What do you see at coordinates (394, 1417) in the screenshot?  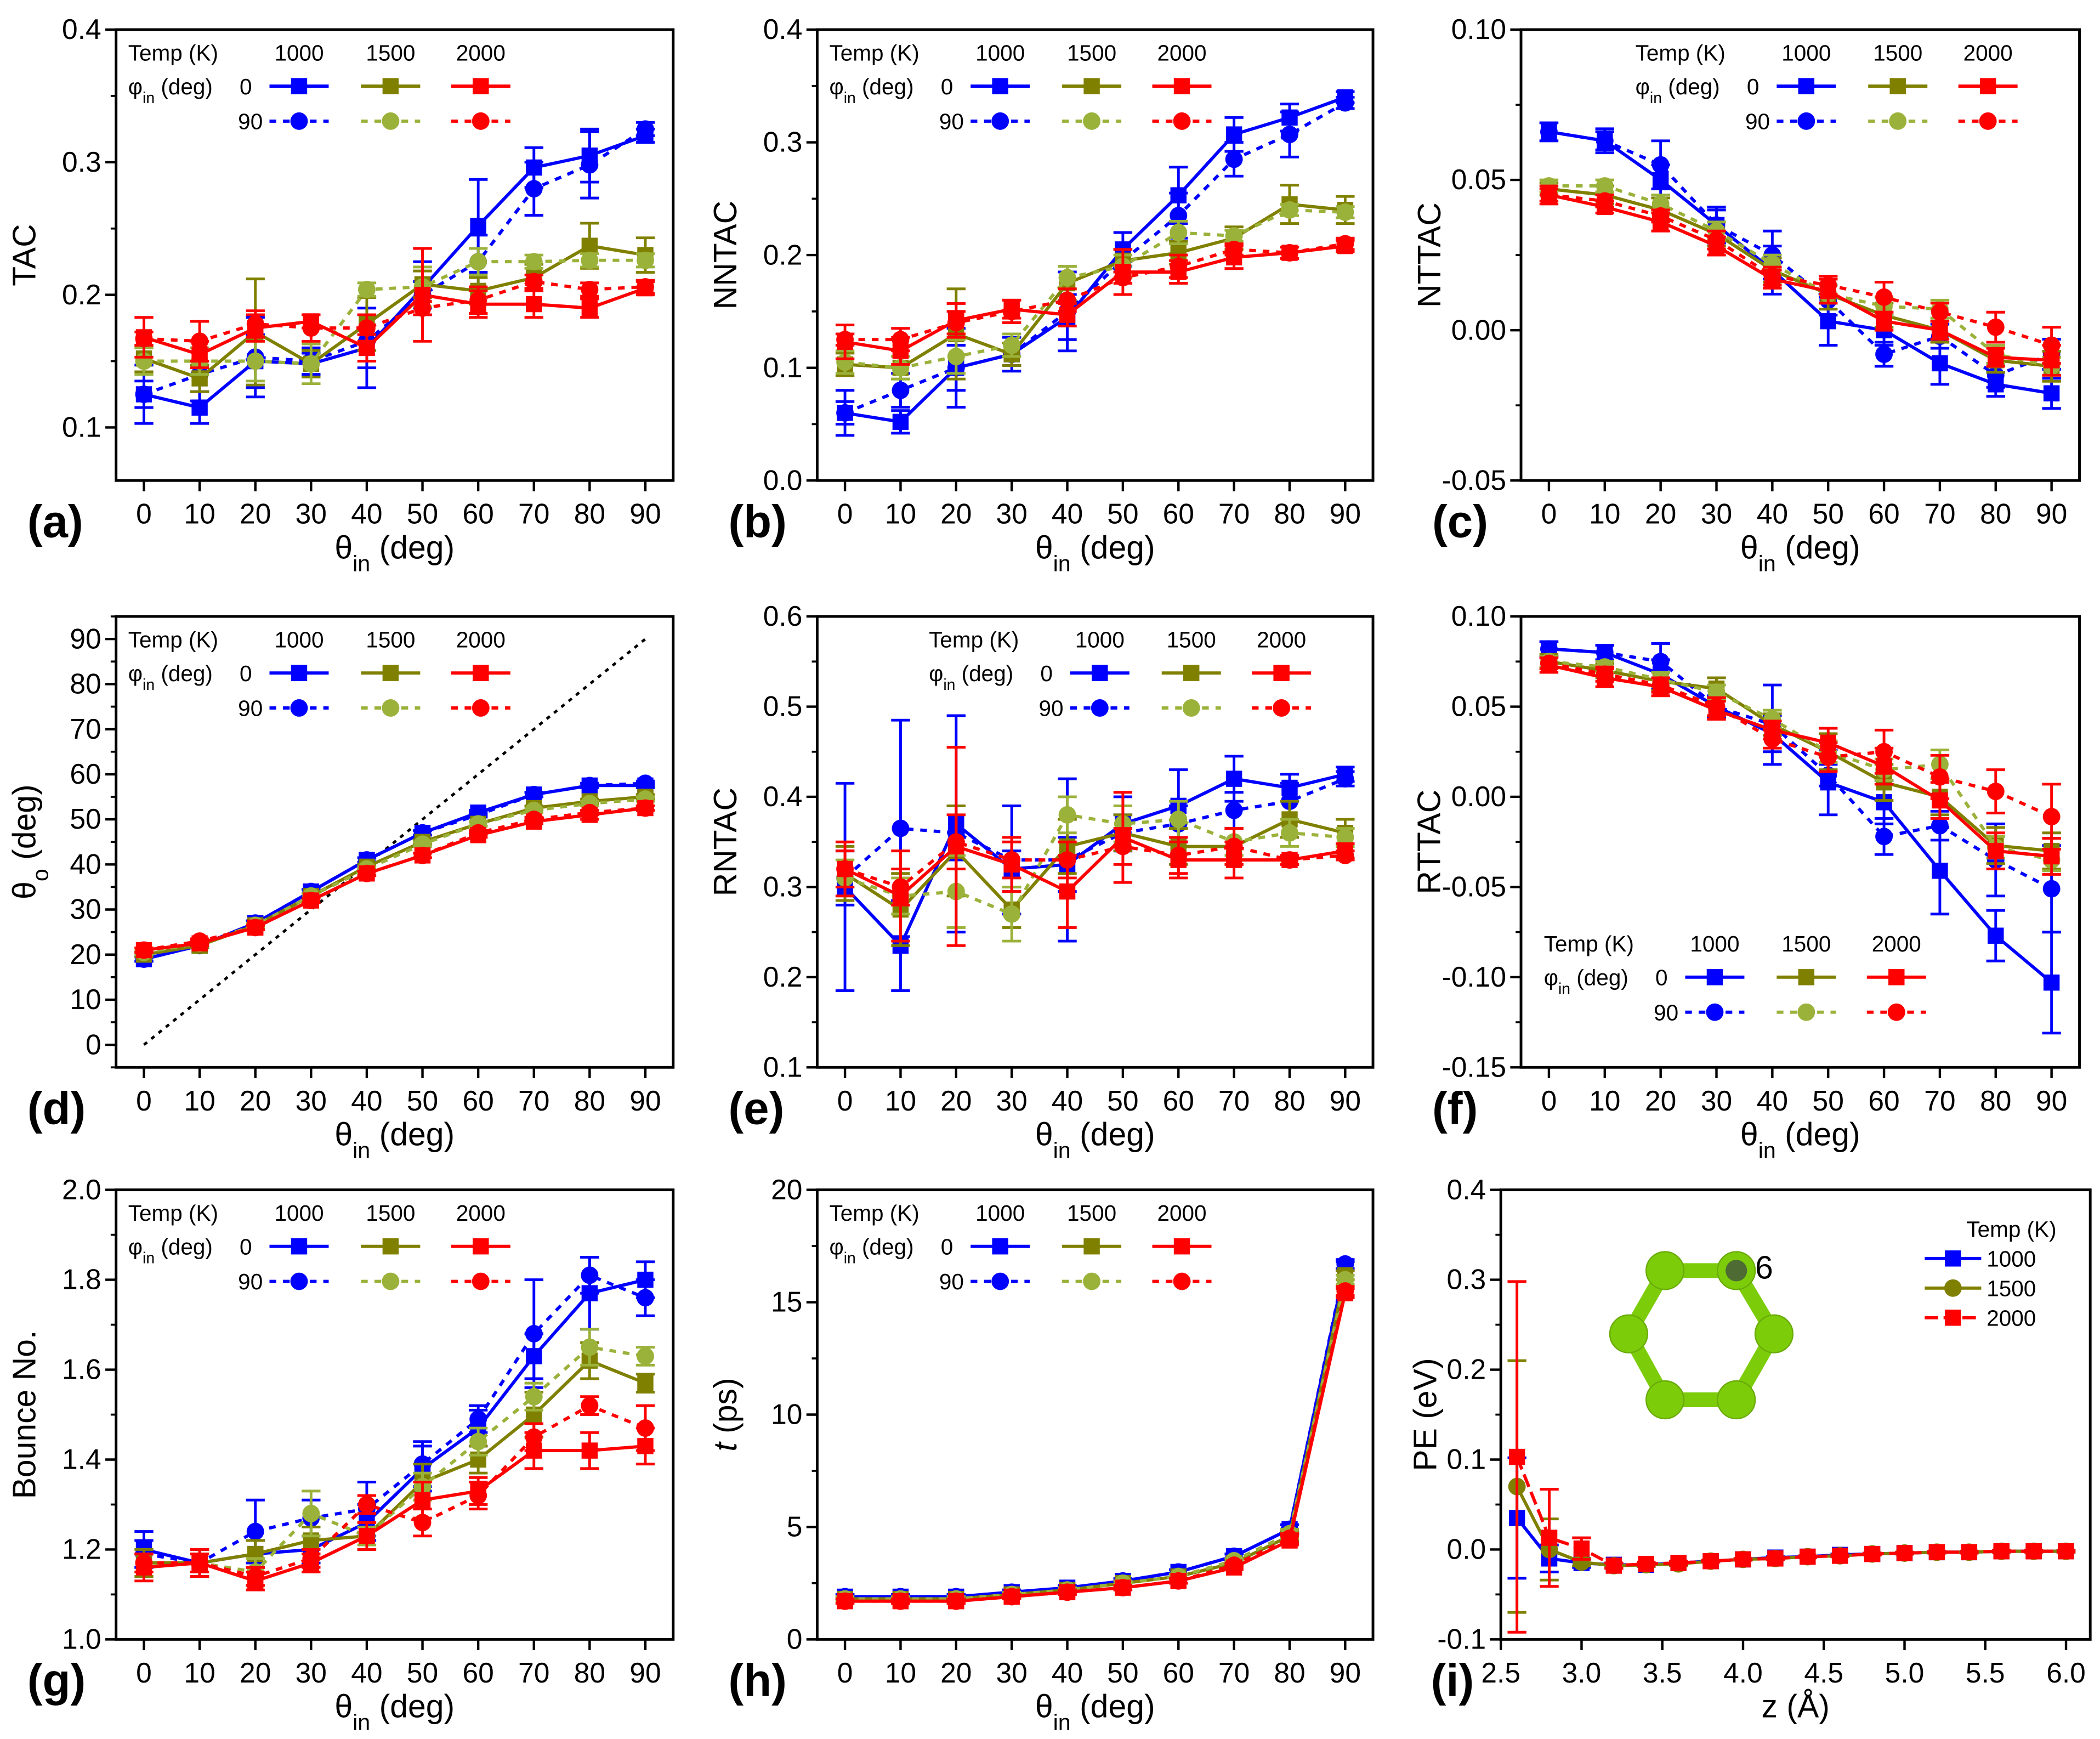 I see `series-1000-phi90` at bounding box center [394, 1417].